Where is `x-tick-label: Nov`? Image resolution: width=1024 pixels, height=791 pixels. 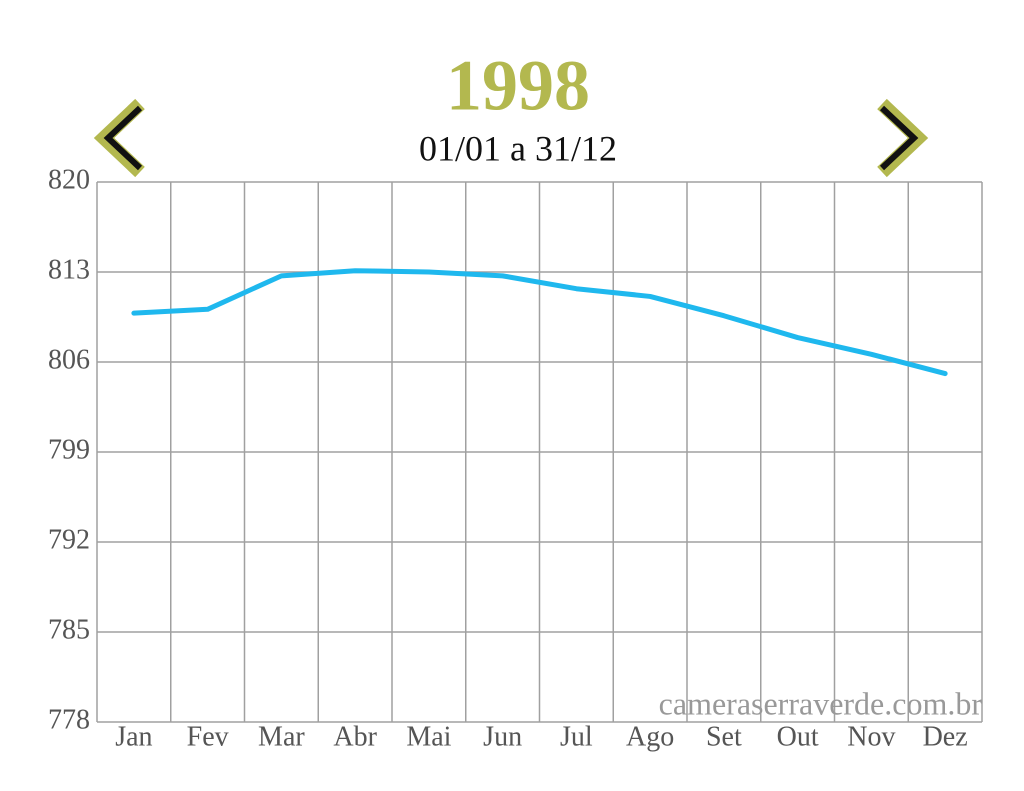 x-tick-label: Nov is located at coordinates (871, 736).